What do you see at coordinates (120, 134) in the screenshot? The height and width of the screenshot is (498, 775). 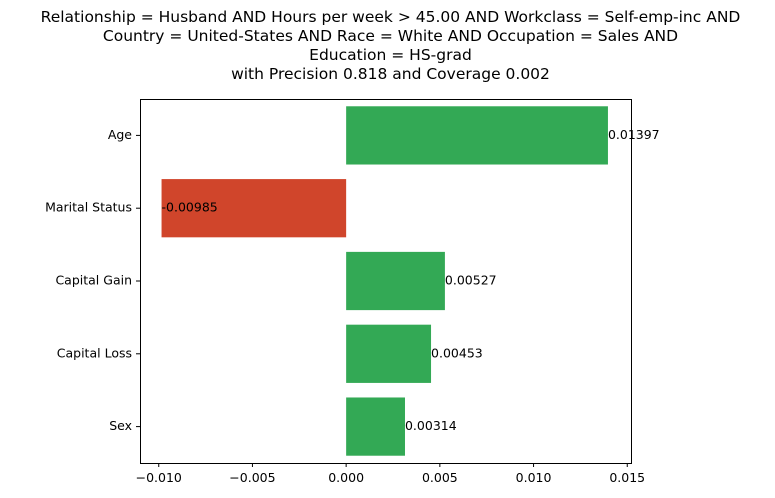 I see `y-tick-label: Age` at bounding box center [120, 134].